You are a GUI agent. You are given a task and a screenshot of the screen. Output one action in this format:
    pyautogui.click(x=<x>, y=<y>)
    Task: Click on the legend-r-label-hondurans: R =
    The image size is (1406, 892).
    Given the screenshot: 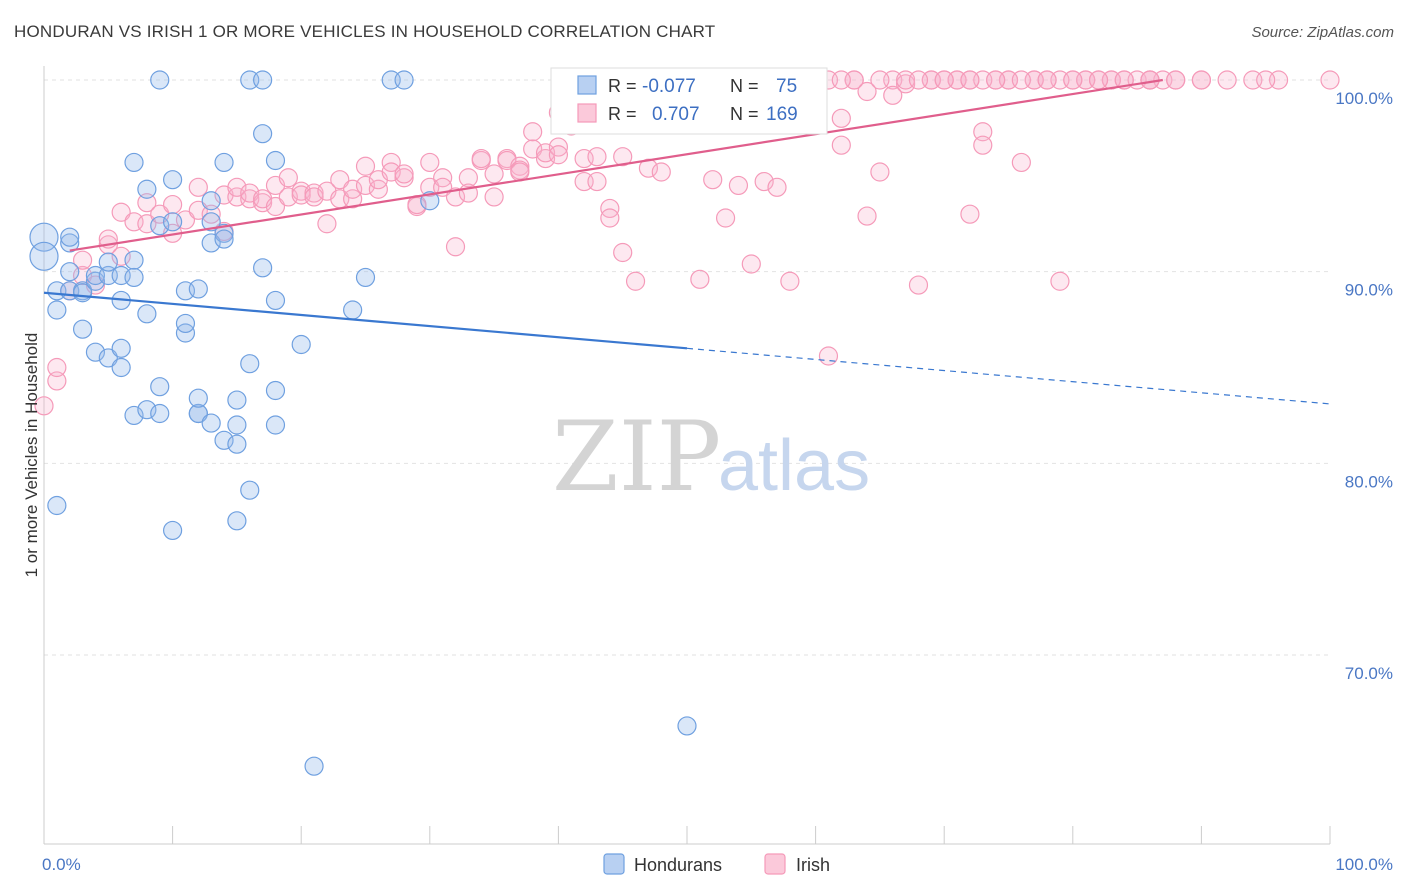 What is the action you would take?
    pyautogui.click(x=622, y=86)
    